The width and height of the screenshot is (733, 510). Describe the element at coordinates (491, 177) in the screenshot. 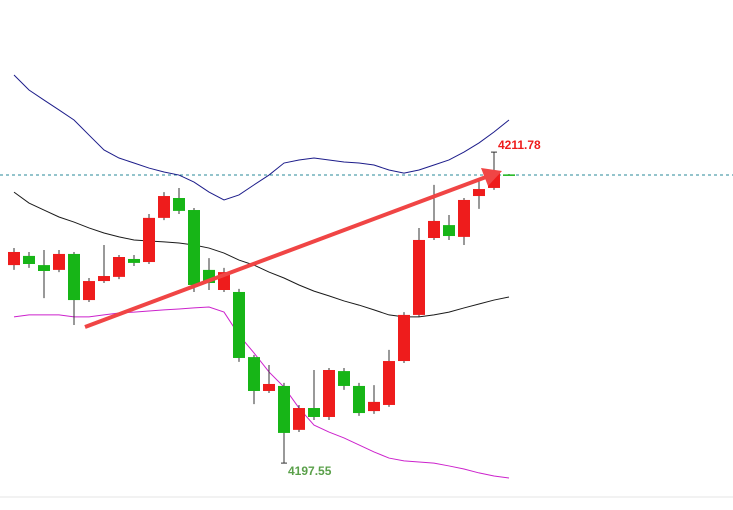

I see `arrow-head` at that location.